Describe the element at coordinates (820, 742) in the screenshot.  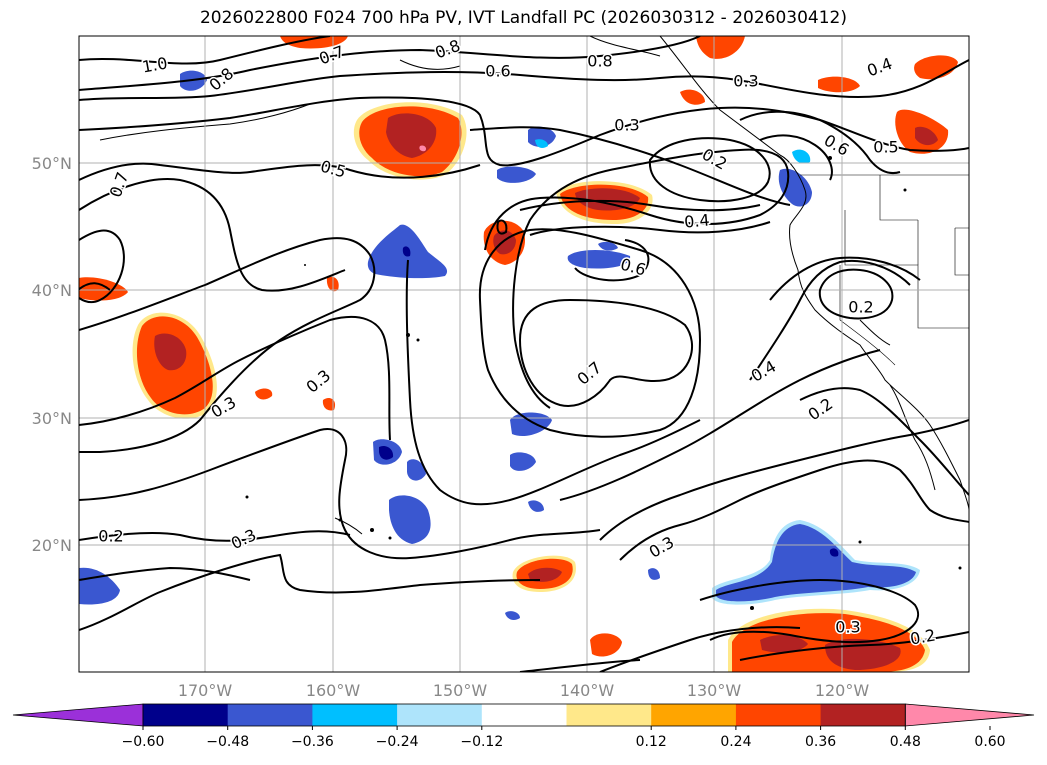
I see `colorbar-tick-label: 0.36` at that location.